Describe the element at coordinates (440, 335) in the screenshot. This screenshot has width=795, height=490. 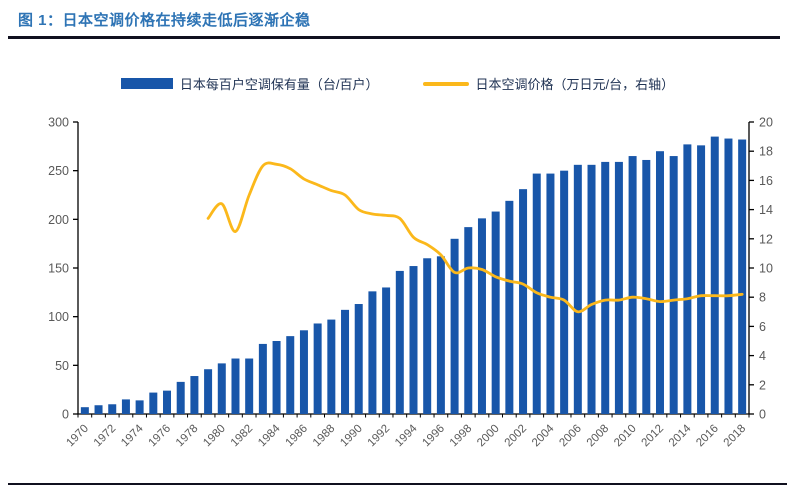
I see `bar-1996` at that location.